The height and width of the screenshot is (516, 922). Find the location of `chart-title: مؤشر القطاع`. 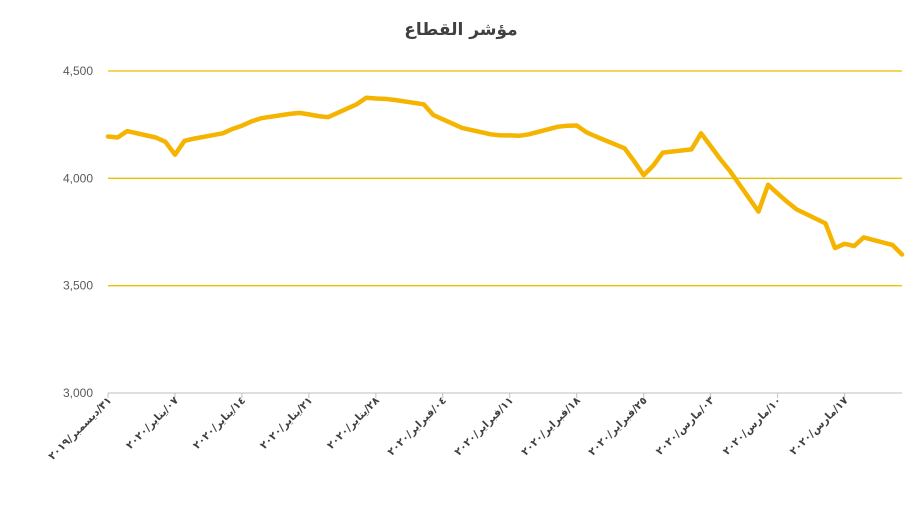

chart-title: مؤشر القطاع is located at coordinates (461, 30).